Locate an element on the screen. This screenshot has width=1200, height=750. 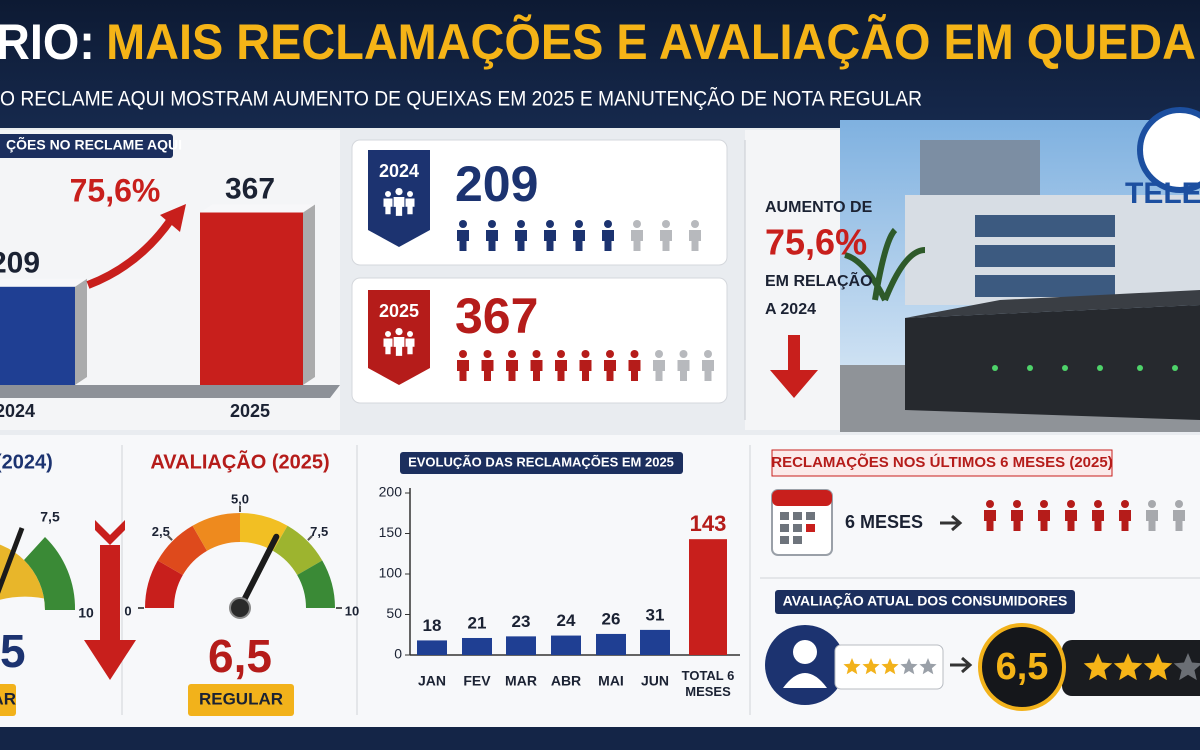
section-title: AVALIAÇÃO ATUAL DOS CONSUMIDORES is located at coordinates (925, 600).